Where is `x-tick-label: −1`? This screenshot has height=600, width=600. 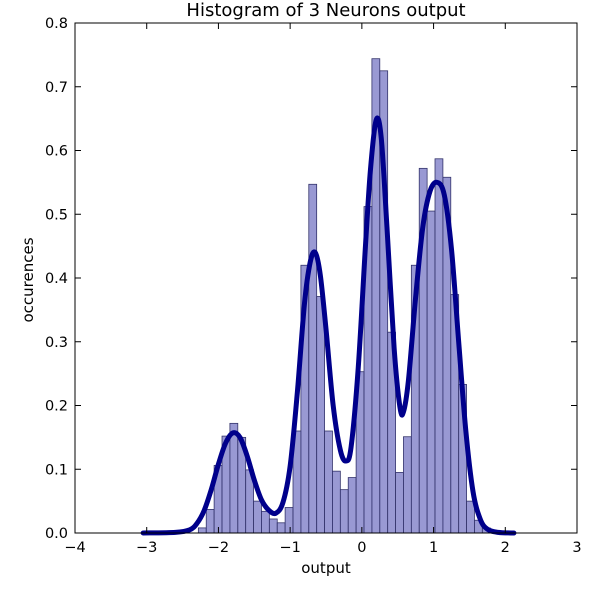 x-tick-label: −1 is located at coordinates (289, 548).